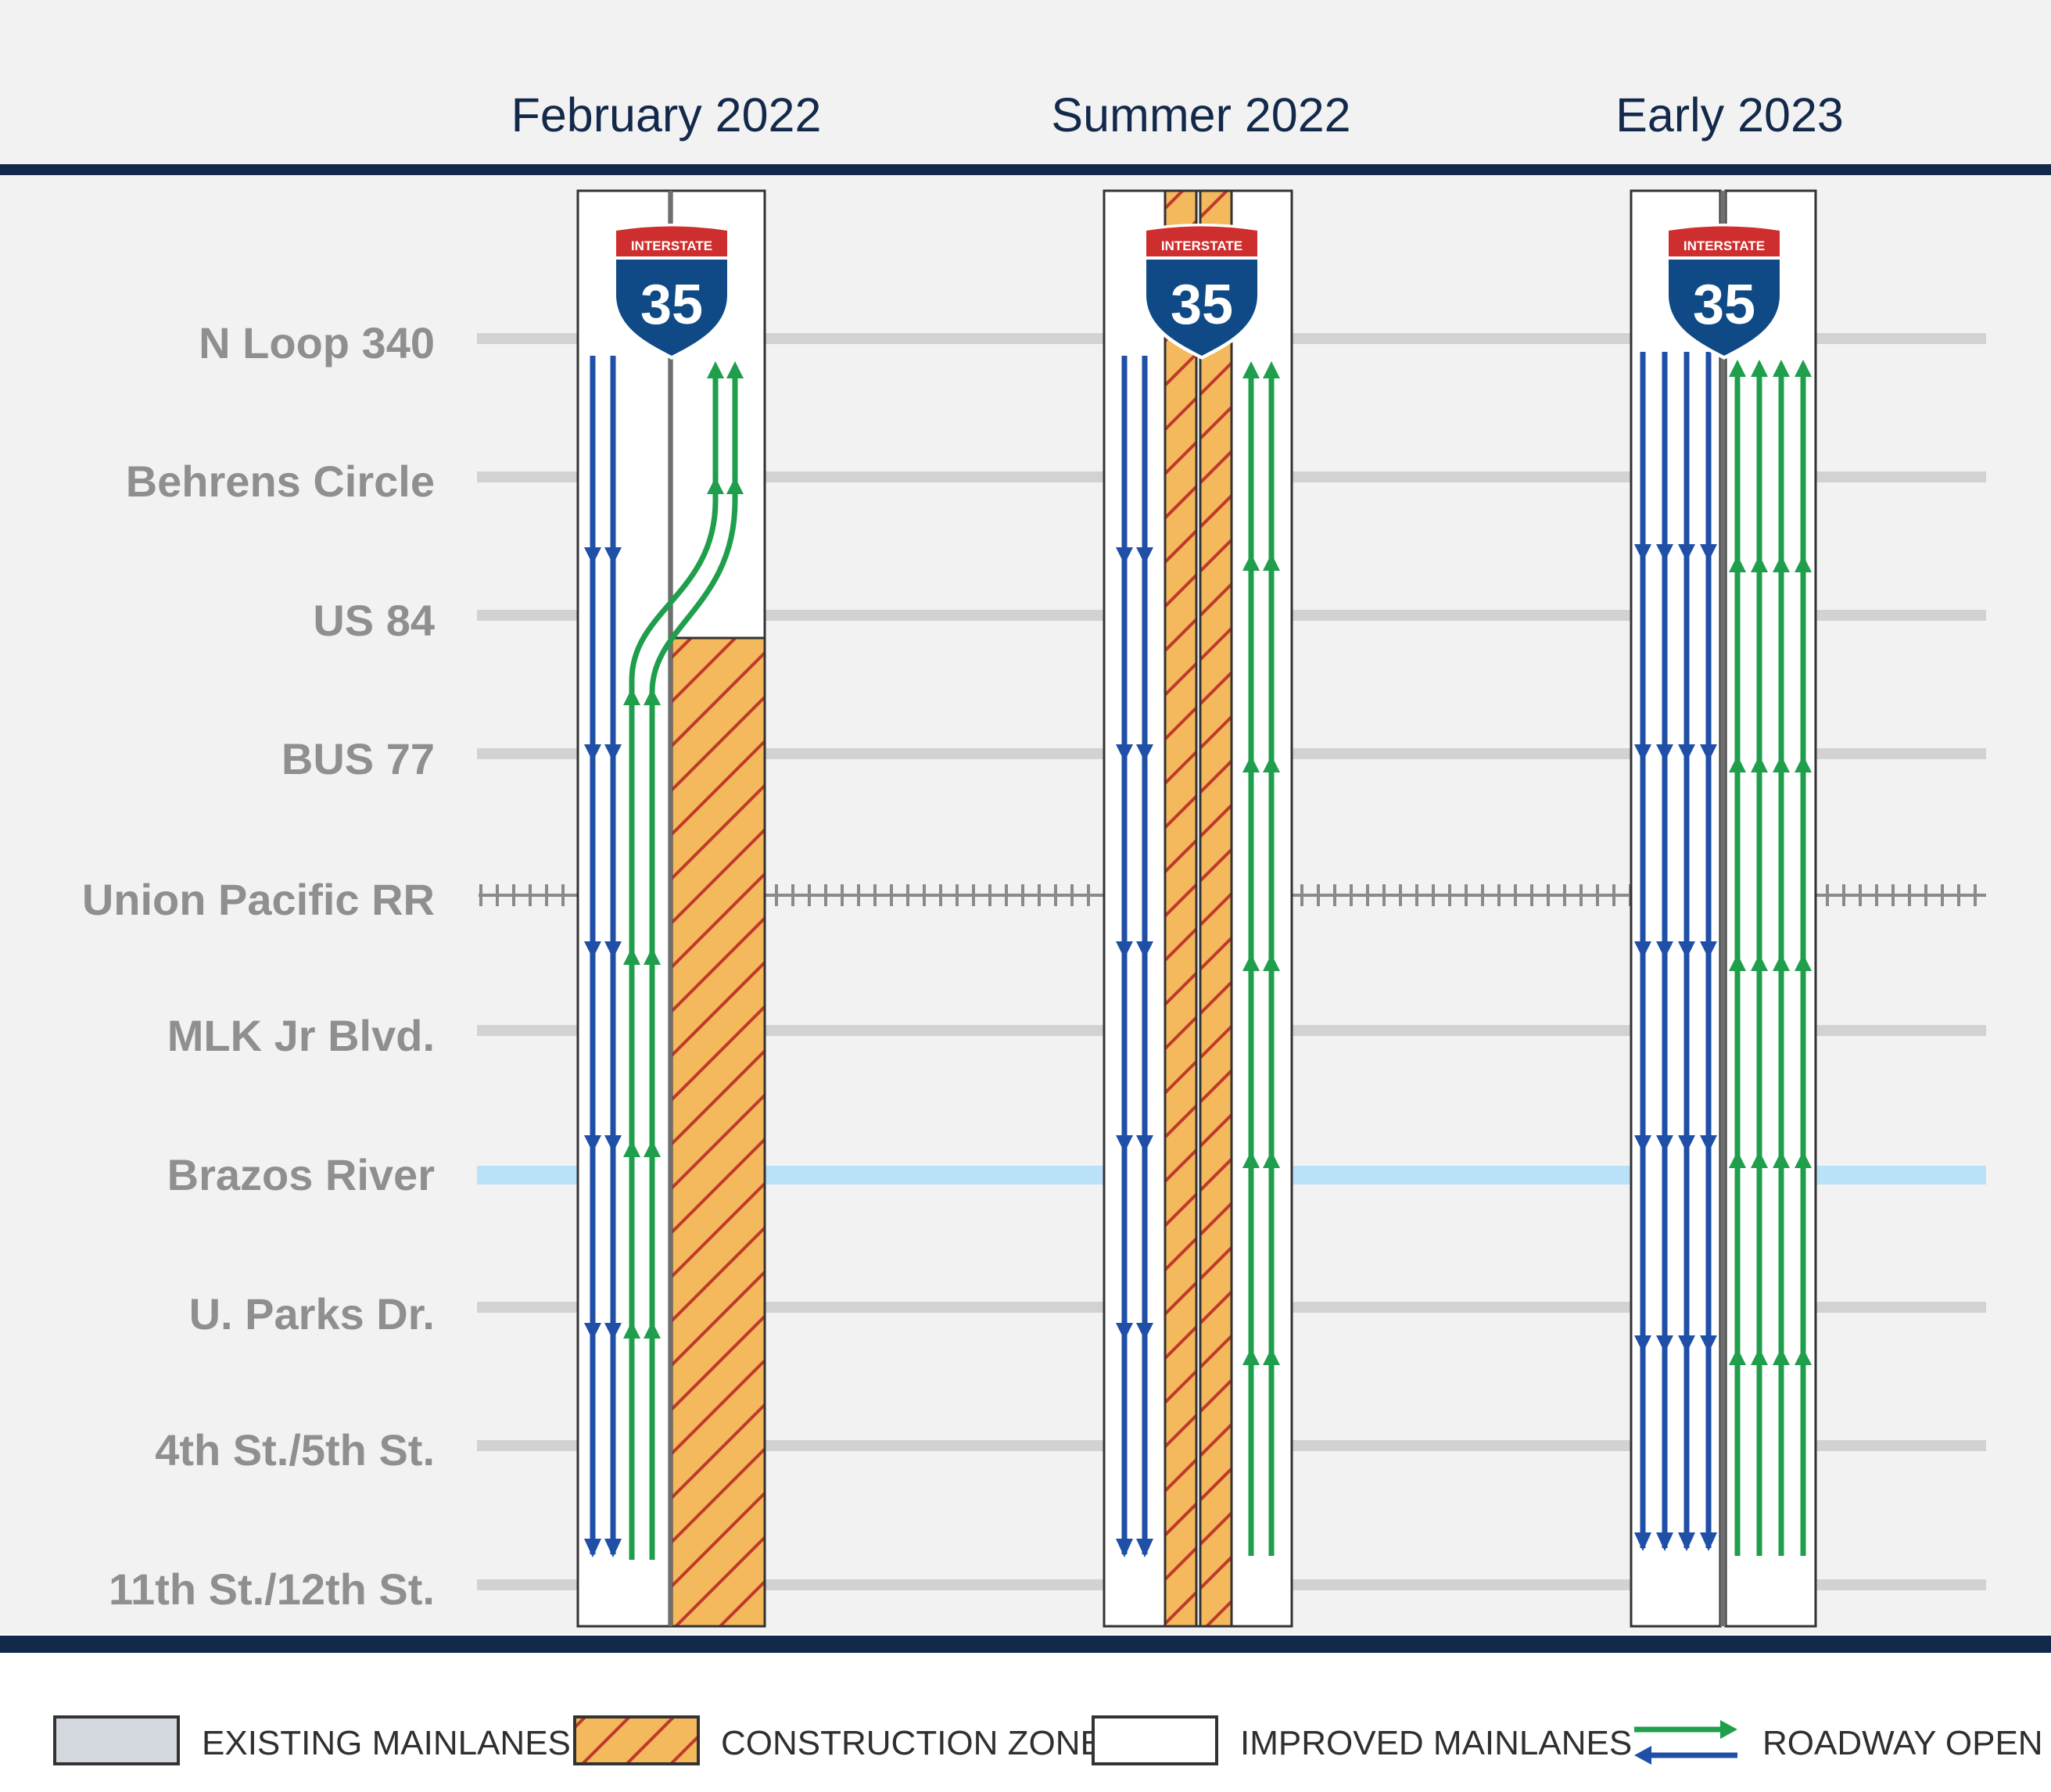 This screenshot has width=2051, height=1792. Describe the element at coordinates (258, 899) in the screenshot. I see `location-label: Union Pacific RR` at that location.